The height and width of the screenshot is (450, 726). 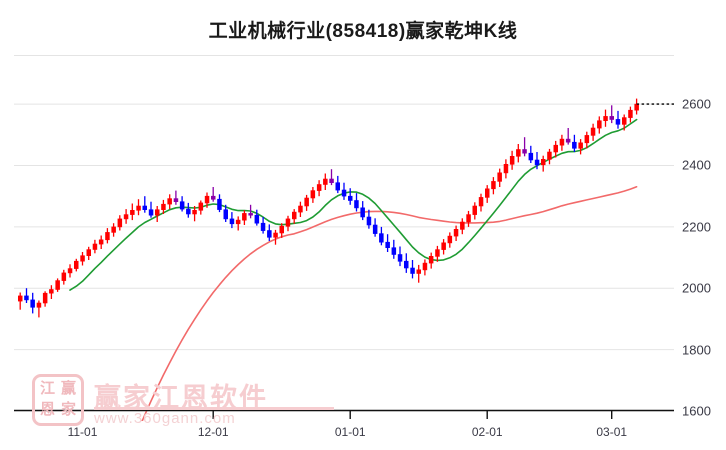 I want to click on x-axis-tick-11-01: 11-01, so click(x=82, y=432).